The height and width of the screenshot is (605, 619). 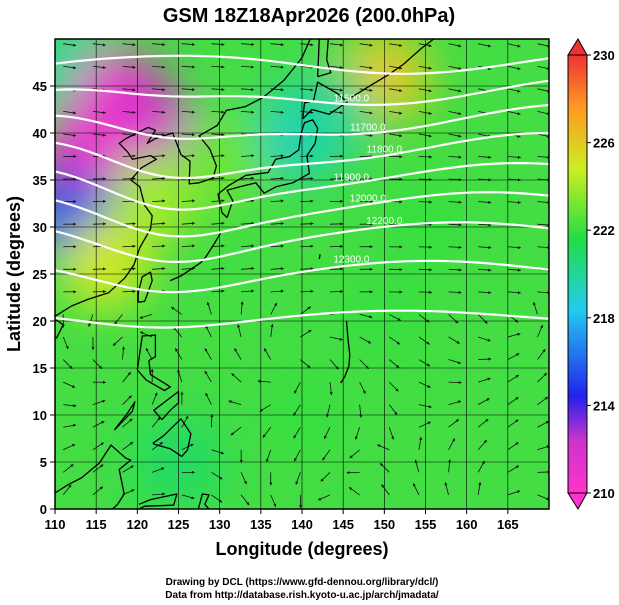 What do you see at coordinates (282, 520) in the screenshot?
I see `x-axis-ticks: 110 115 120 125 130 135 140 145 150 155 160 165` at bounding box center [282, 520].